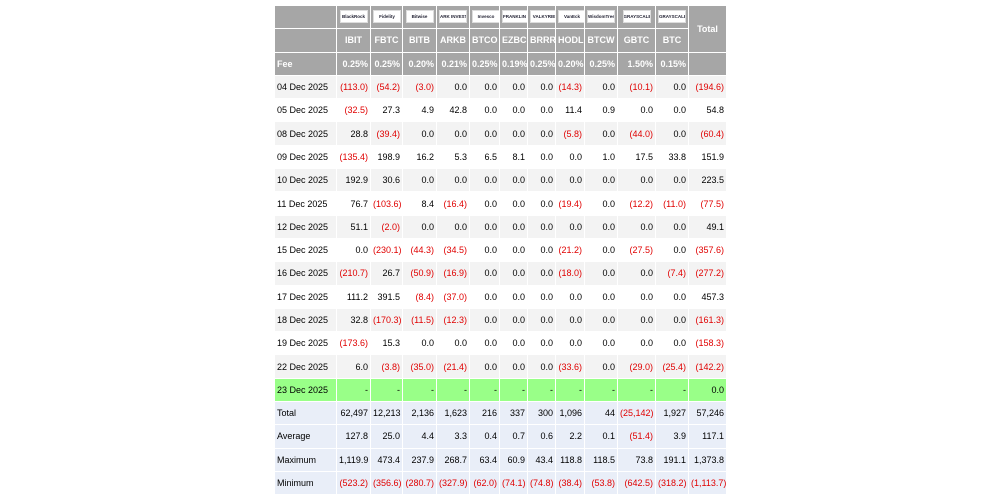  I want to click on flow-value: (210.7), so click(353, 273).